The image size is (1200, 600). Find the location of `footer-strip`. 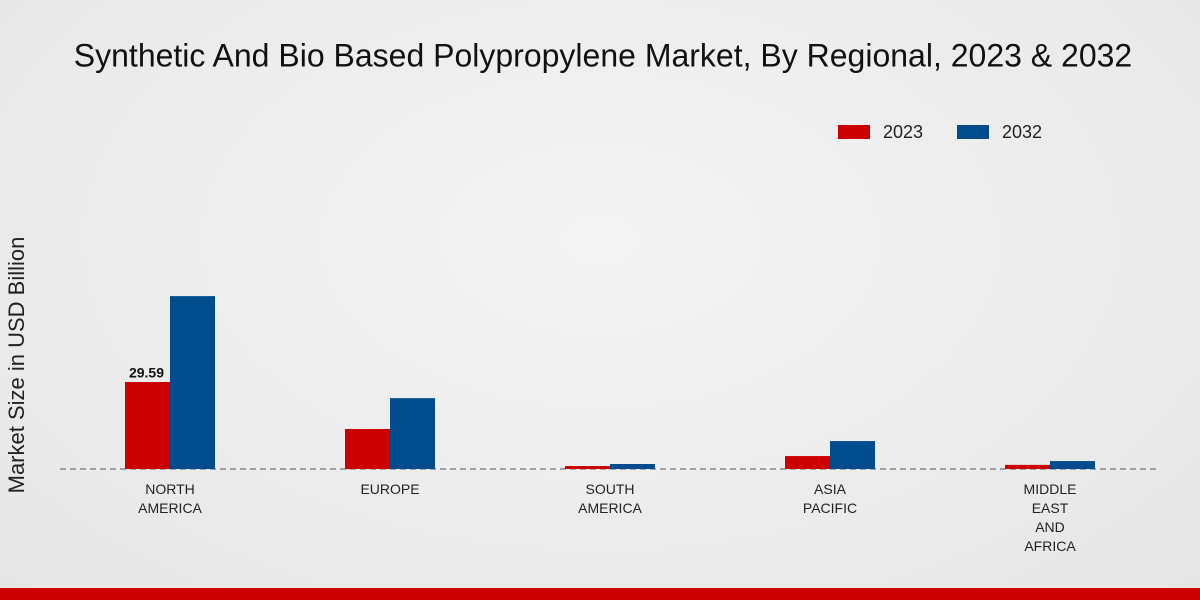

footer-strip is located at coordinates (600, 594).